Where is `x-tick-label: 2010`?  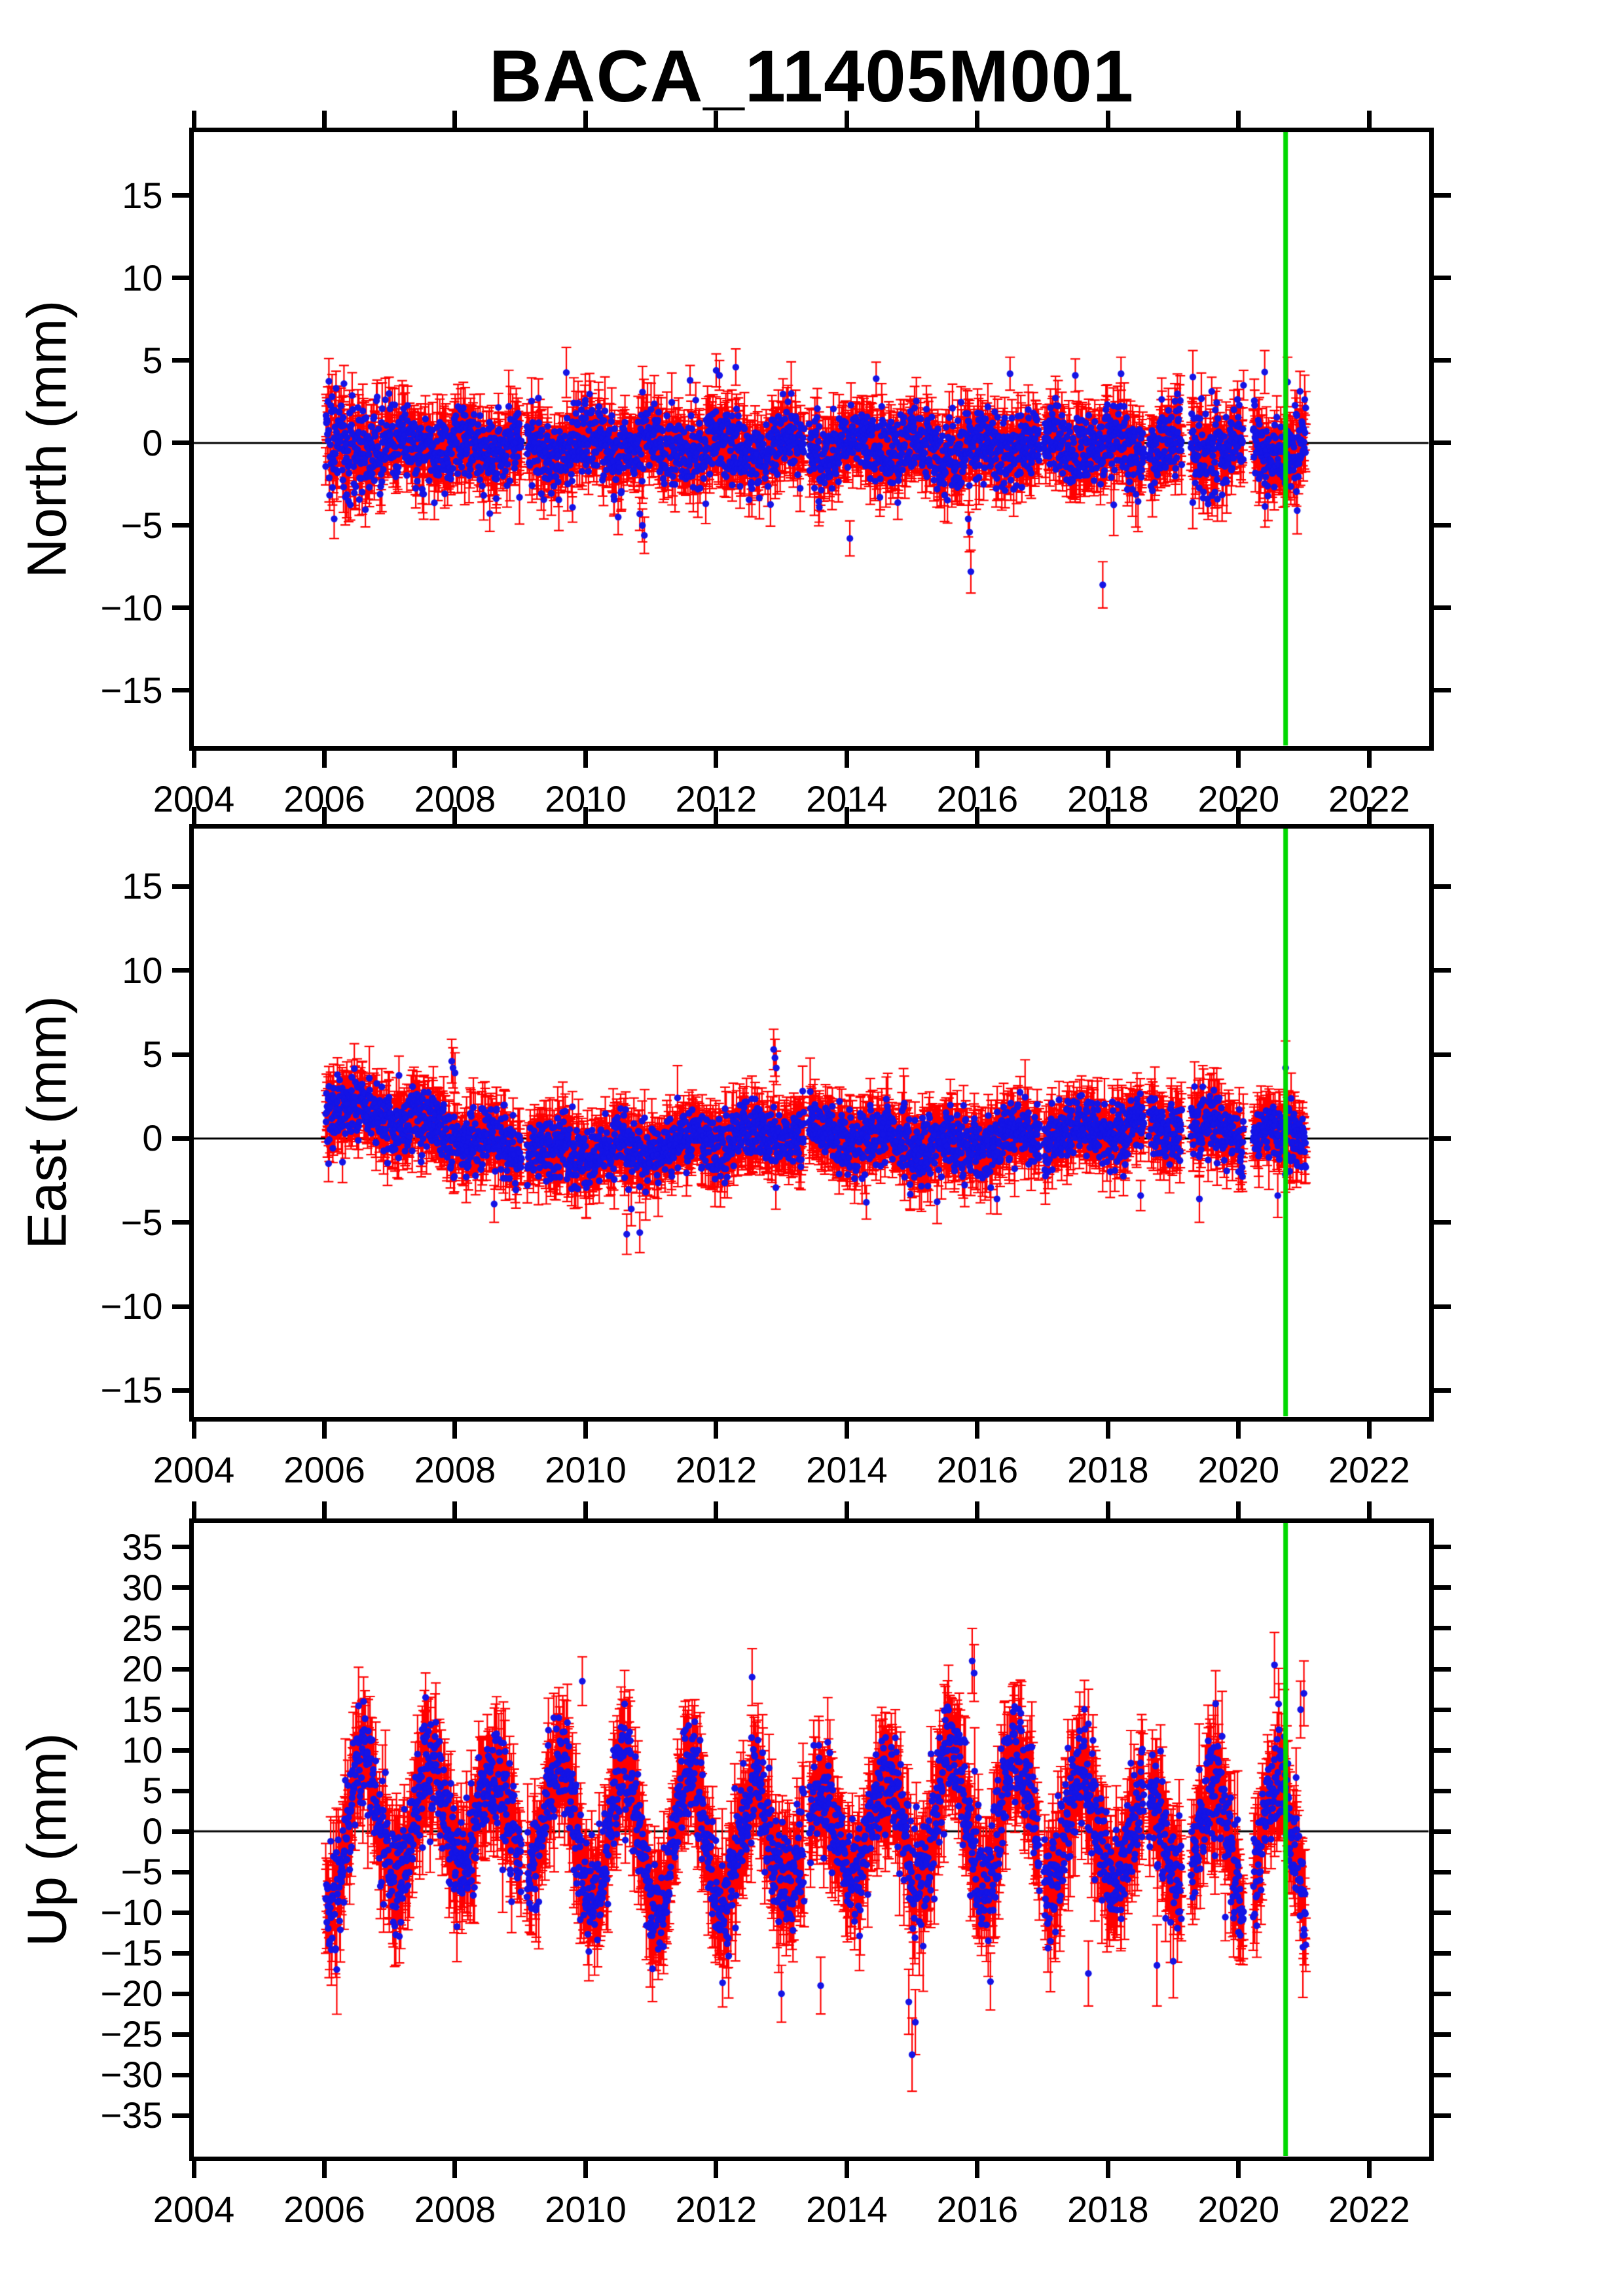
x-tick-label: 2010 is located at coordinates (586, 1469).